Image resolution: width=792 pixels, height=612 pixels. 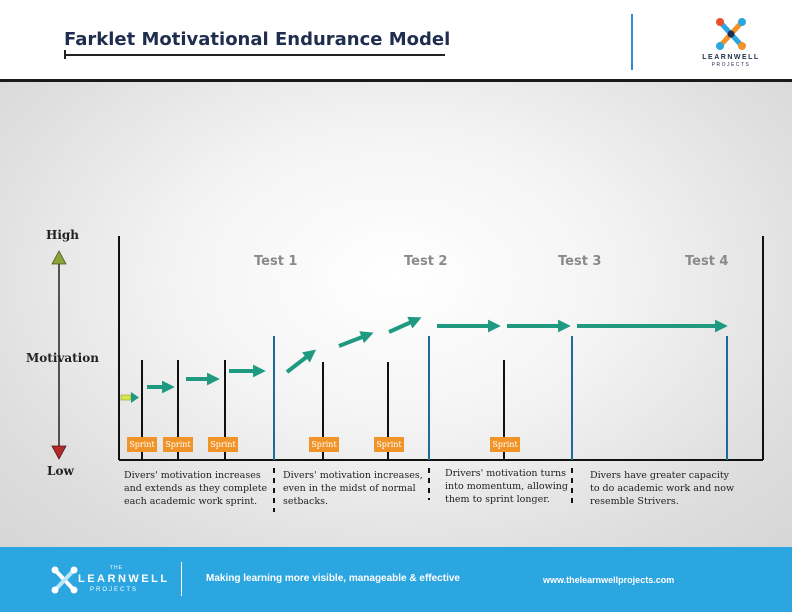 What do you see at coordinates (426, 261) in the screenshot?
I see `test-label-2: Test 2` at bounding box center [426, 261].